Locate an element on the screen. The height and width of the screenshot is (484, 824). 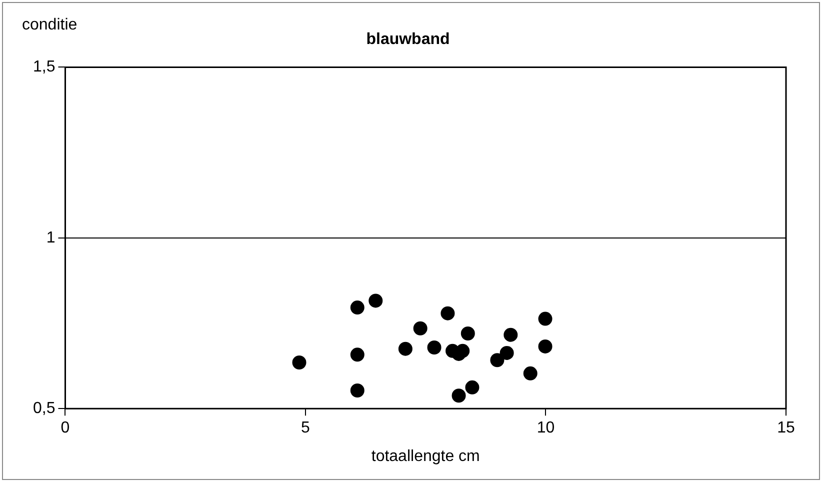
y-tick-label: 0,5 is located at coordinates (44, 409).